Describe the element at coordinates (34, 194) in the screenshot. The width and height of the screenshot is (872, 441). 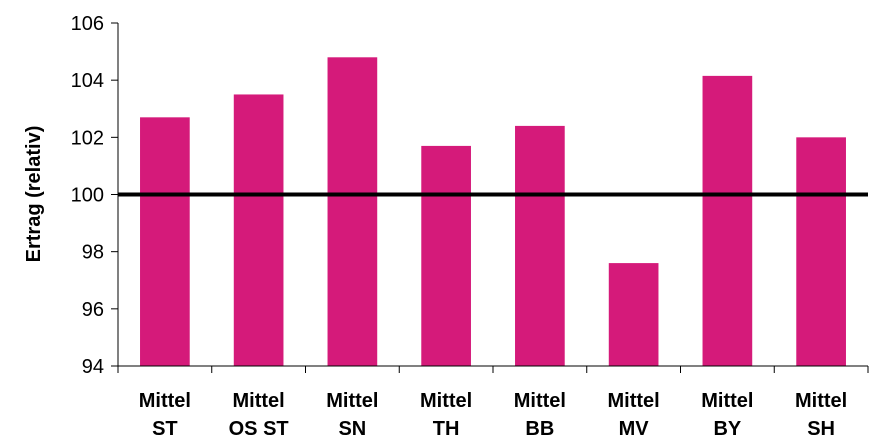
I see `y-axis-title: Ertrag (relativ)` at that location.